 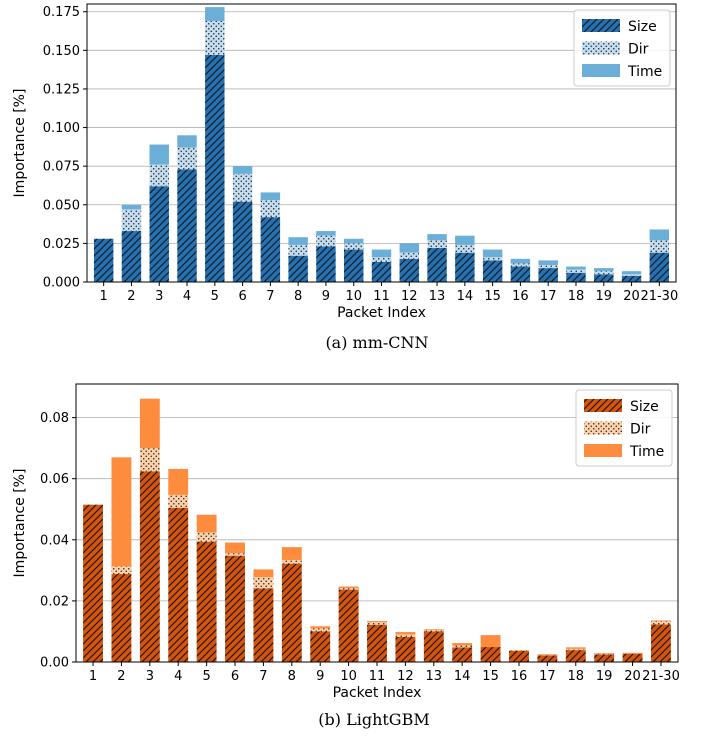 I want to click on x-tick-label: 6, so click(x=242, y=296).